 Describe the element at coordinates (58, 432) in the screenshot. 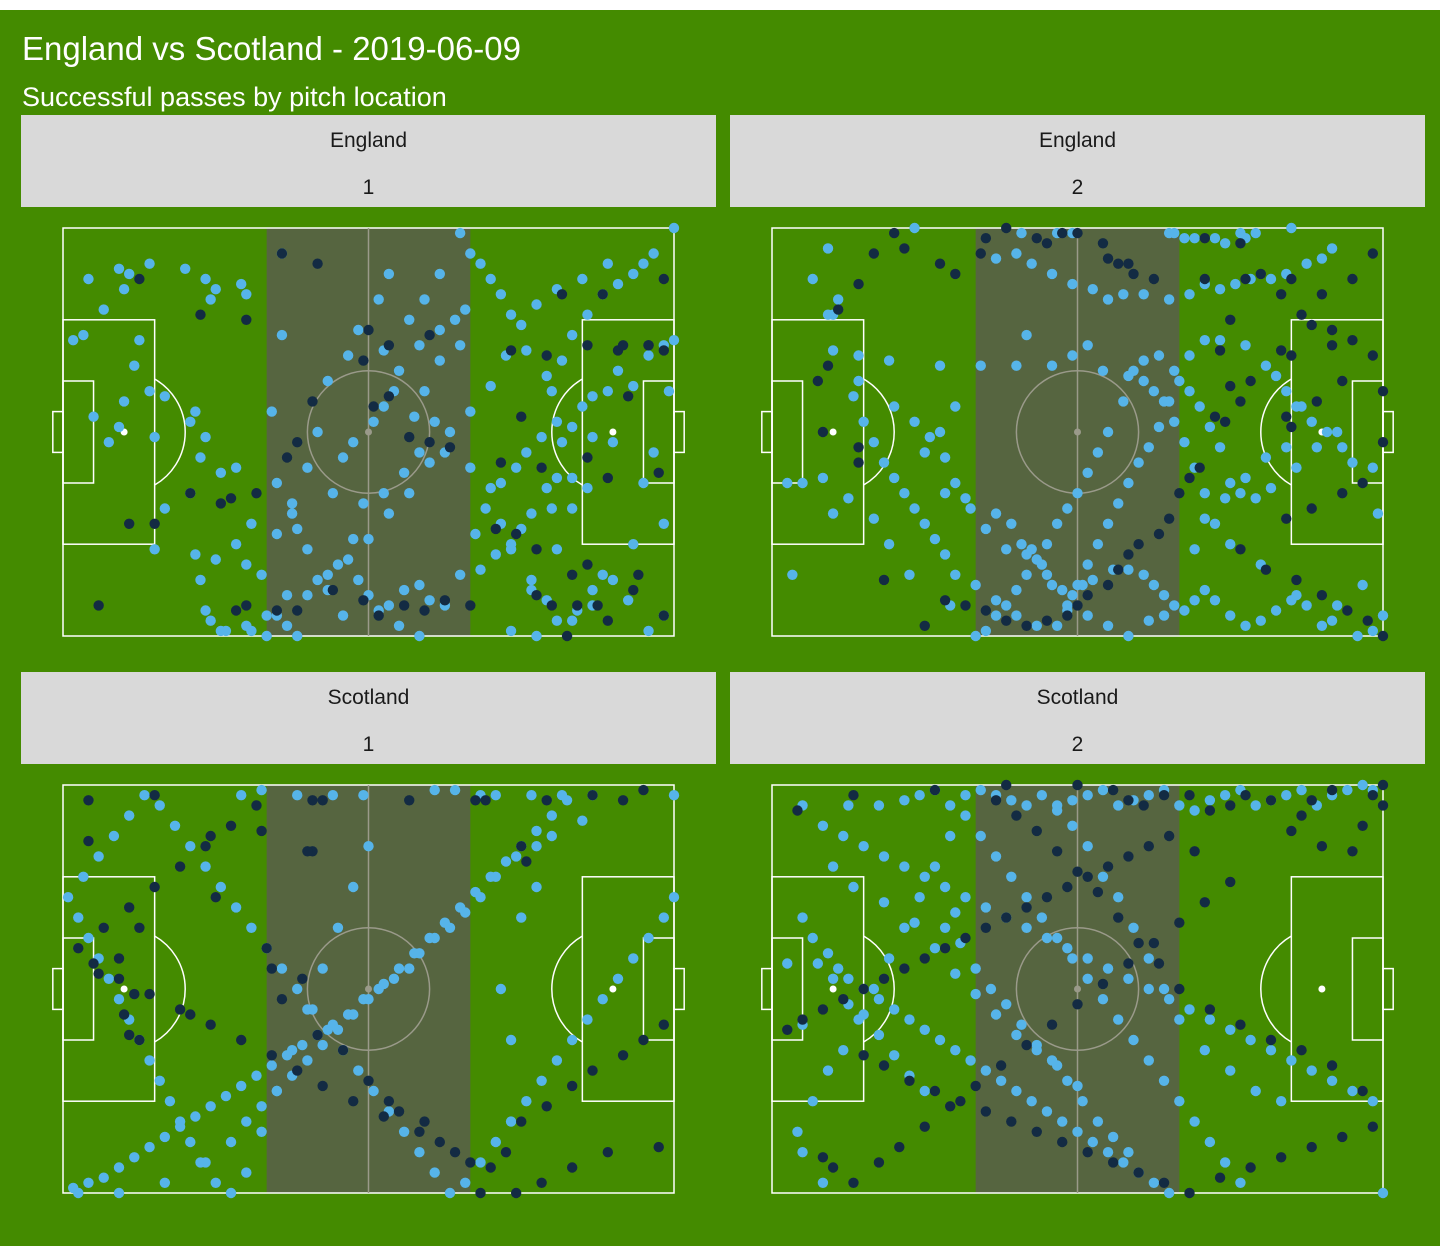

I see `goal-left` at that location.